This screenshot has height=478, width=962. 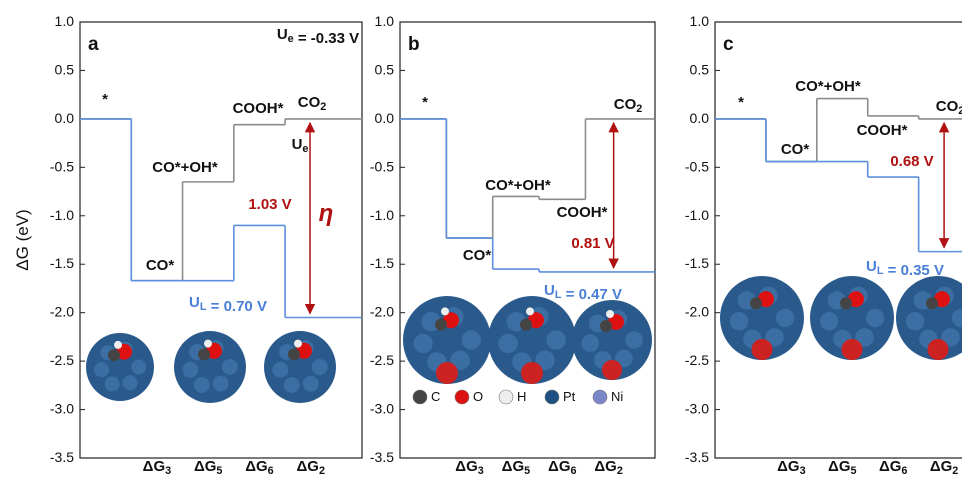 I want to click on annotation: Ue = -0.33 V, so click(x=318, y=36).